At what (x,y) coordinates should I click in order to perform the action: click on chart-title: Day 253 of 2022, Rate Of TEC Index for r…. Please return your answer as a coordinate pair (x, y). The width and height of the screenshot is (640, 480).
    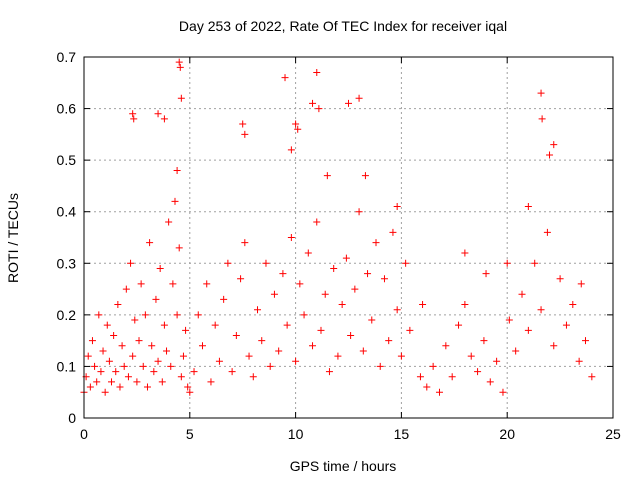
    Looking at the image, I should click on (343, 26).